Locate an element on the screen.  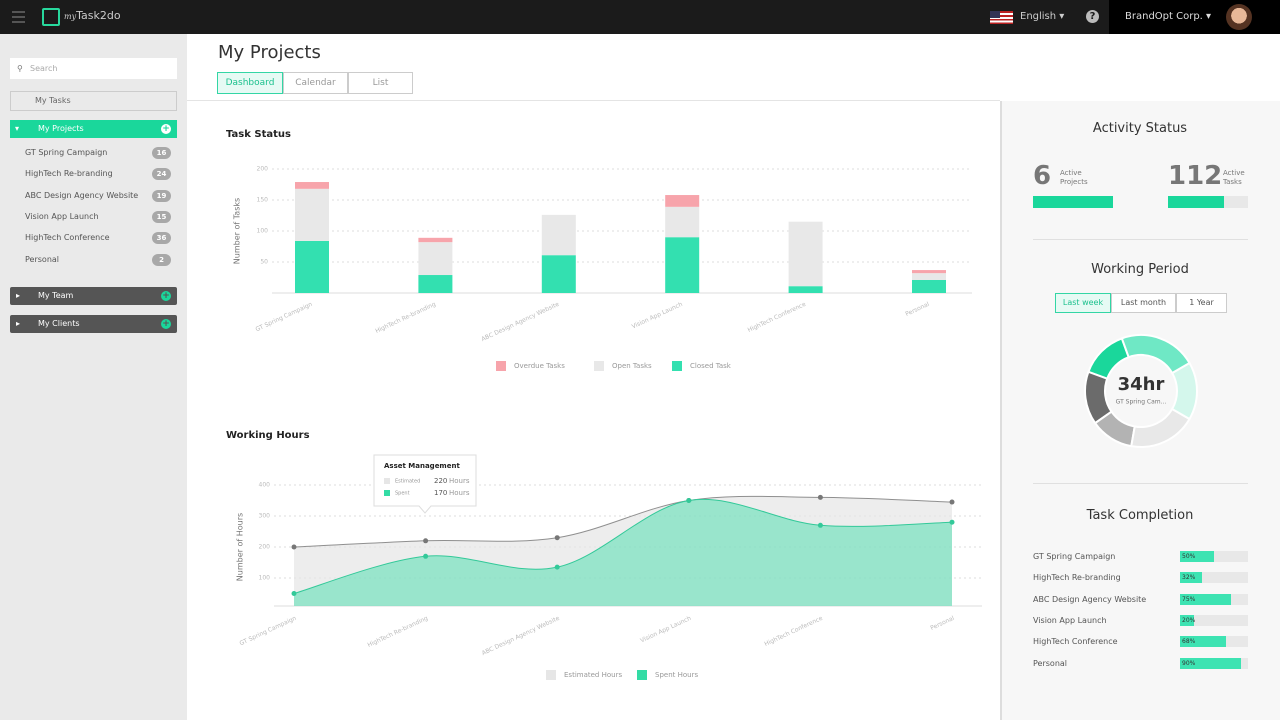
tab: Calendar is located at coordinates (315, 83).